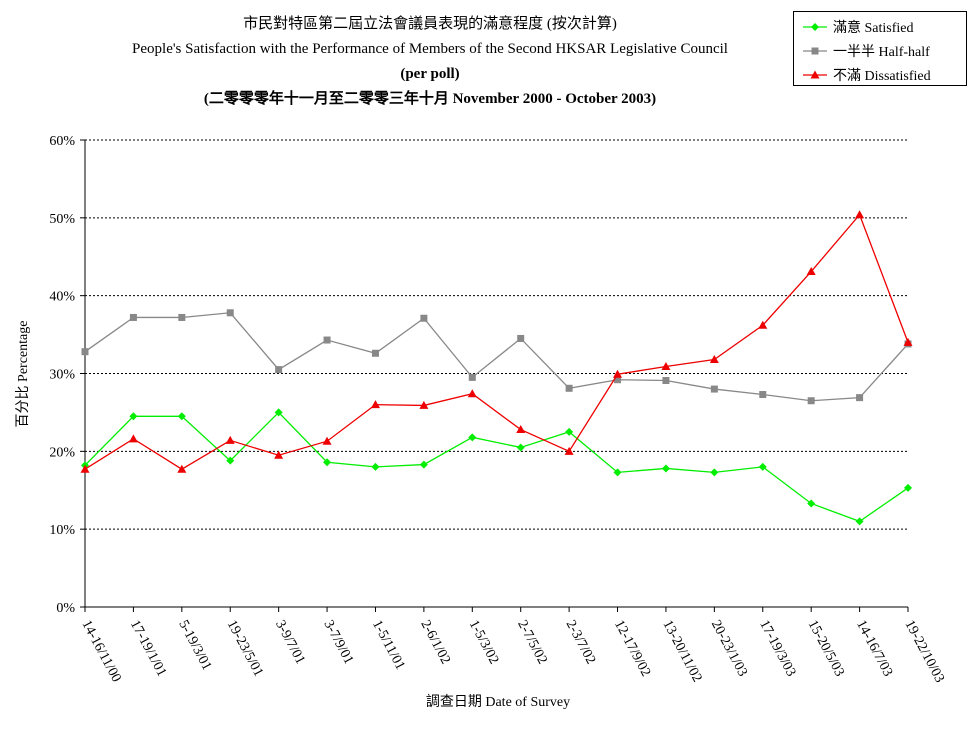  I want to click on legend: 滿意 Satisfied 一半半 Half-half 不滿 Dissatisfied, so click(880, 48).